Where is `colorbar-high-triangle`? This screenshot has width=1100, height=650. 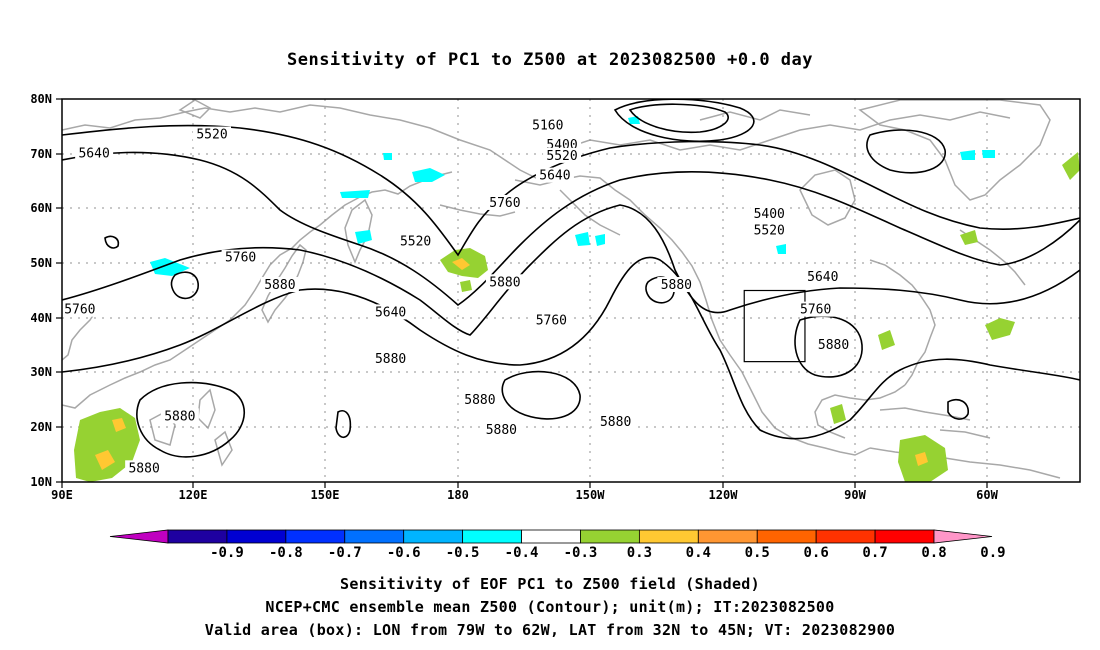
colorbar-high-triangle is located at coordinates (963, 536).